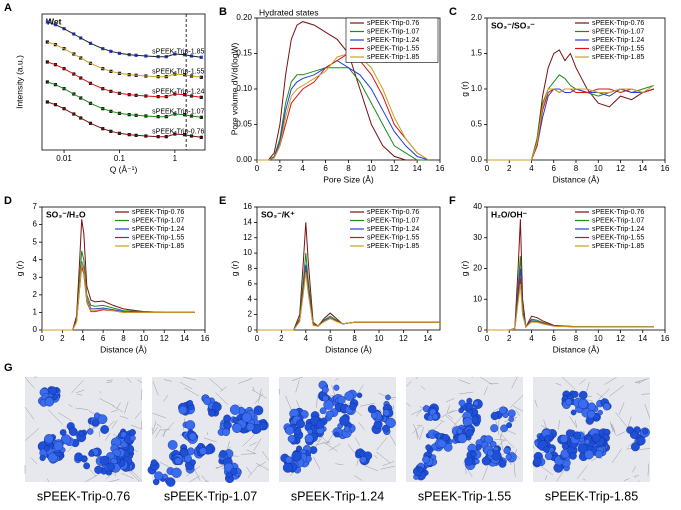  What do you see at coordinates (47, 102) in the screenshot?
I see `data-point` at bounding box center [47, 102].